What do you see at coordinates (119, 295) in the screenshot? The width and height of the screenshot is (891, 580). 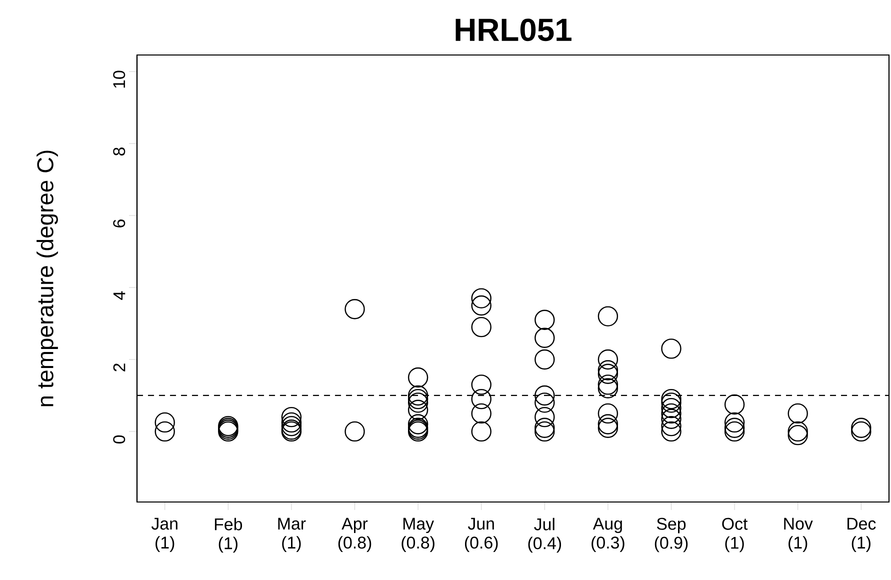 I see `y-tick-label: 4` at bounding box center [119, 295].